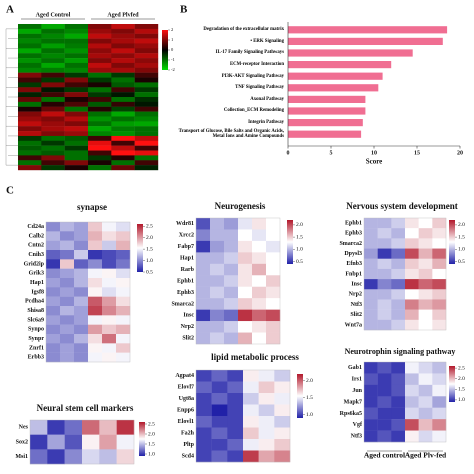 This screenshot has width=474, height=474. What do you see at coordinates (186, 422) in the screenshot?
I see `row-label: Elovl1` at bounding box center [186, 422].